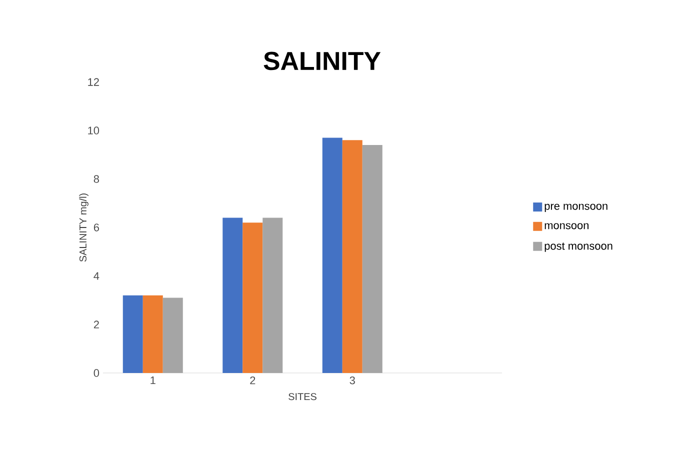 The image size is (680, 449). Describe the element at coordinates (97, 179) in the screenshot. I see `y-tick-label: 8` at that location.